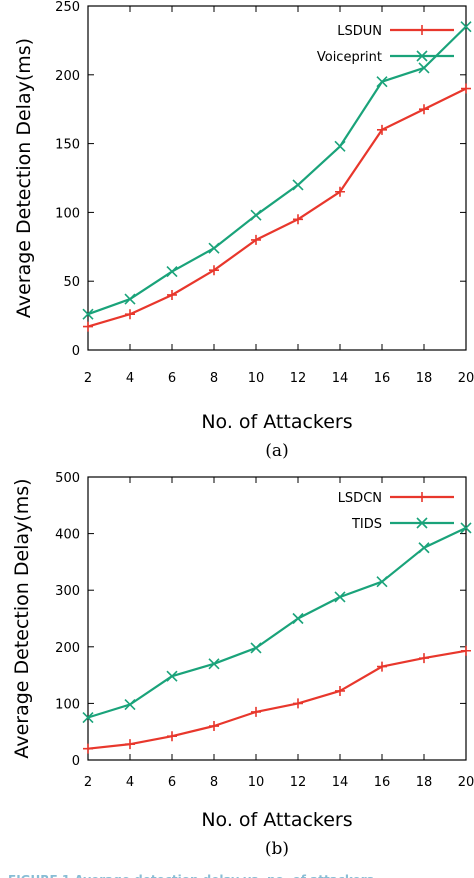 This screenshot has height=878, width=474. I want to click on chart-caption: (a), so click(276, 451).